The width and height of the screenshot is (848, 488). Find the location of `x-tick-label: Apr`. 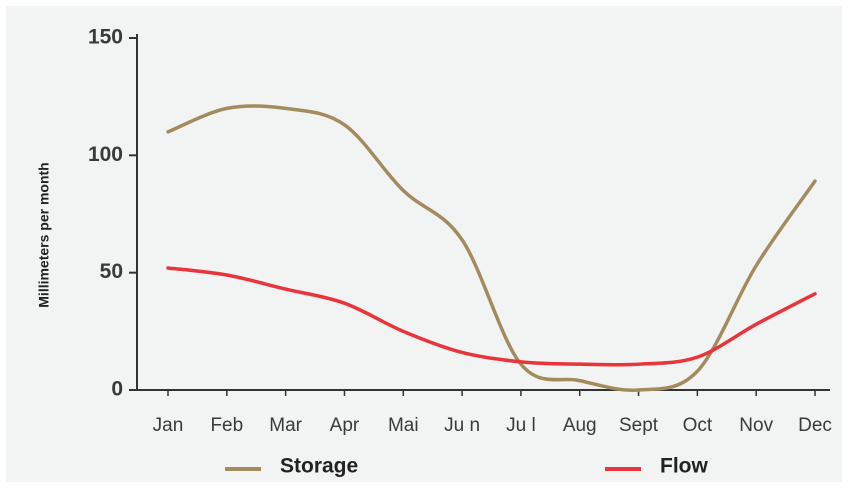

x-tick-label: Apr is located at coordinates (345, 425).